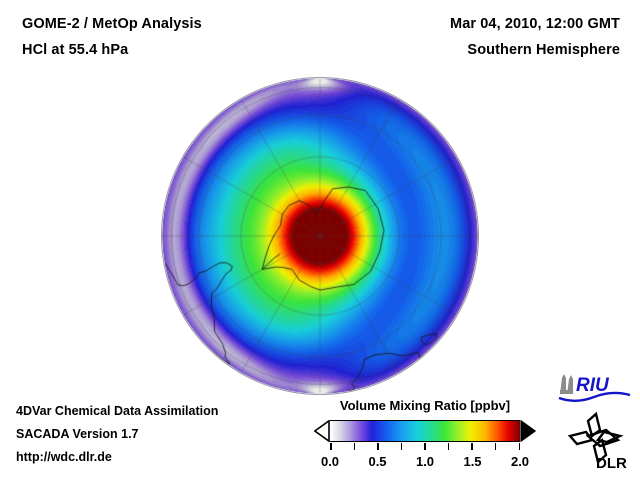 The height and width of the screenshot is (480, 640). Describe the element at coordinates (543, 50) in the screenshot. I see `hemisphere-label: Southern Hemisphere` at that location.